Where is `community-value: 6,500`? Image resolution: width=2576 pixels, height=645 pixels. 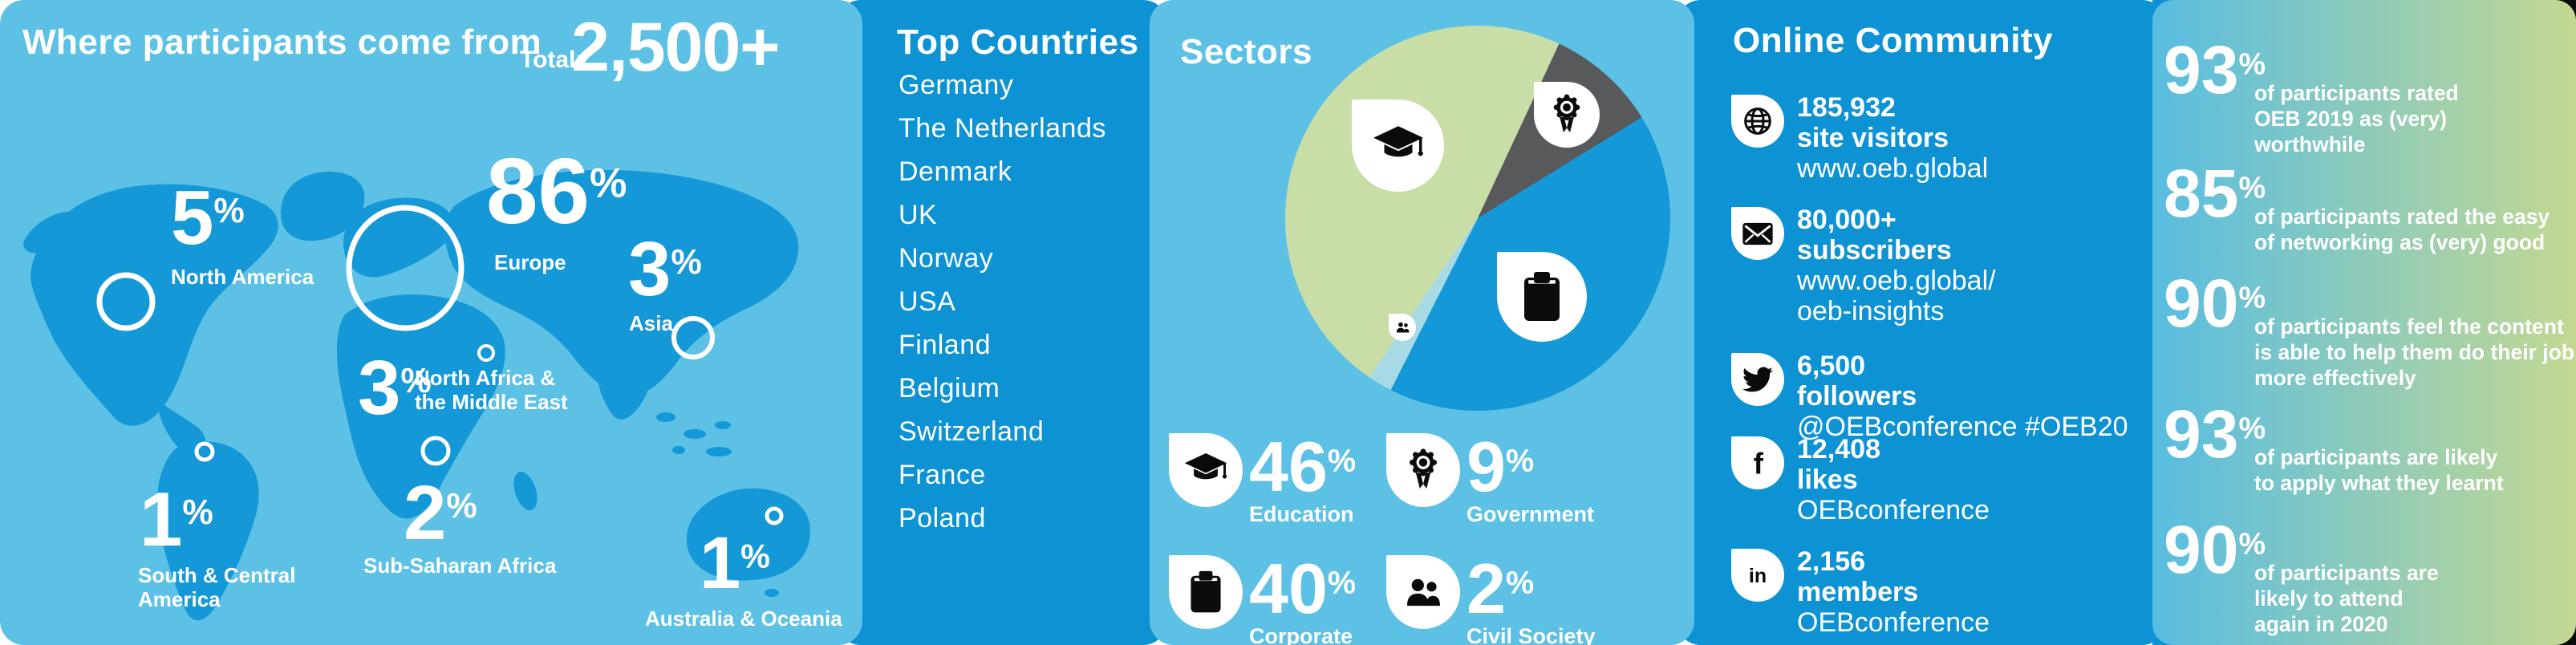 community-value: 6,500 is located at coordinates (1831, 366).